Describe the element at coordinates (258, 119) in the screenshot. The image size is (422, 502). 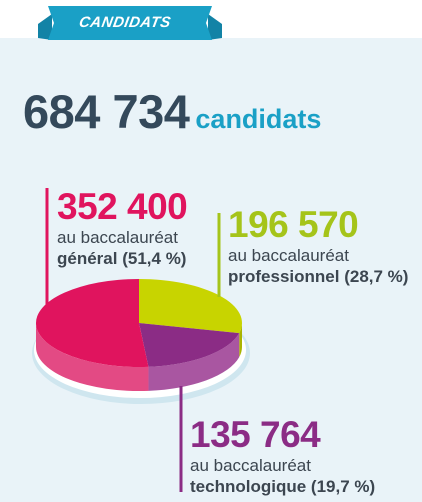
I see `total-label: candidats` at that location.